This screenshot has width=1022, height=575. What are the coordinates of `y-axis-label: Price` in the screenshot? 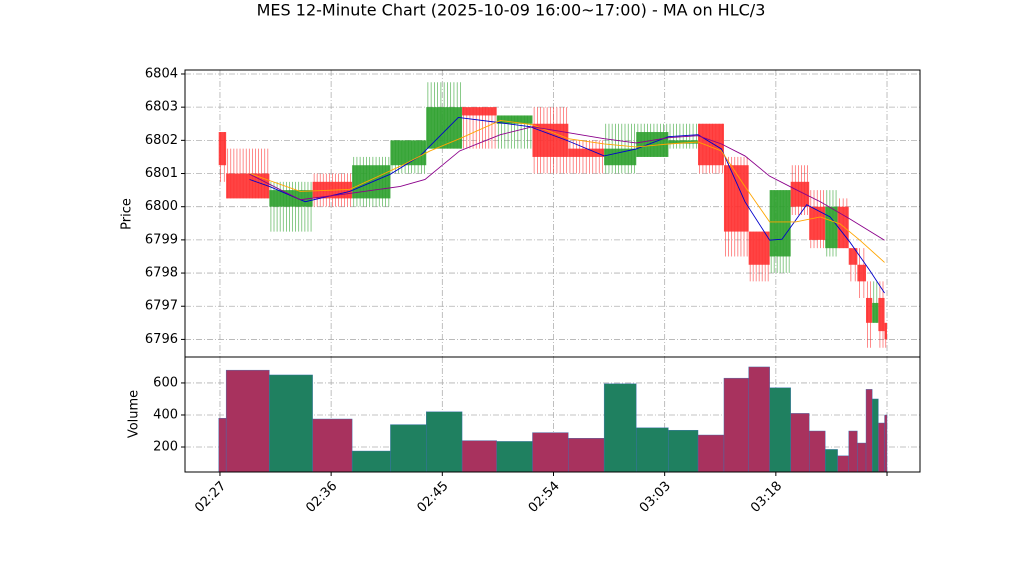 It's located at (127, 214).